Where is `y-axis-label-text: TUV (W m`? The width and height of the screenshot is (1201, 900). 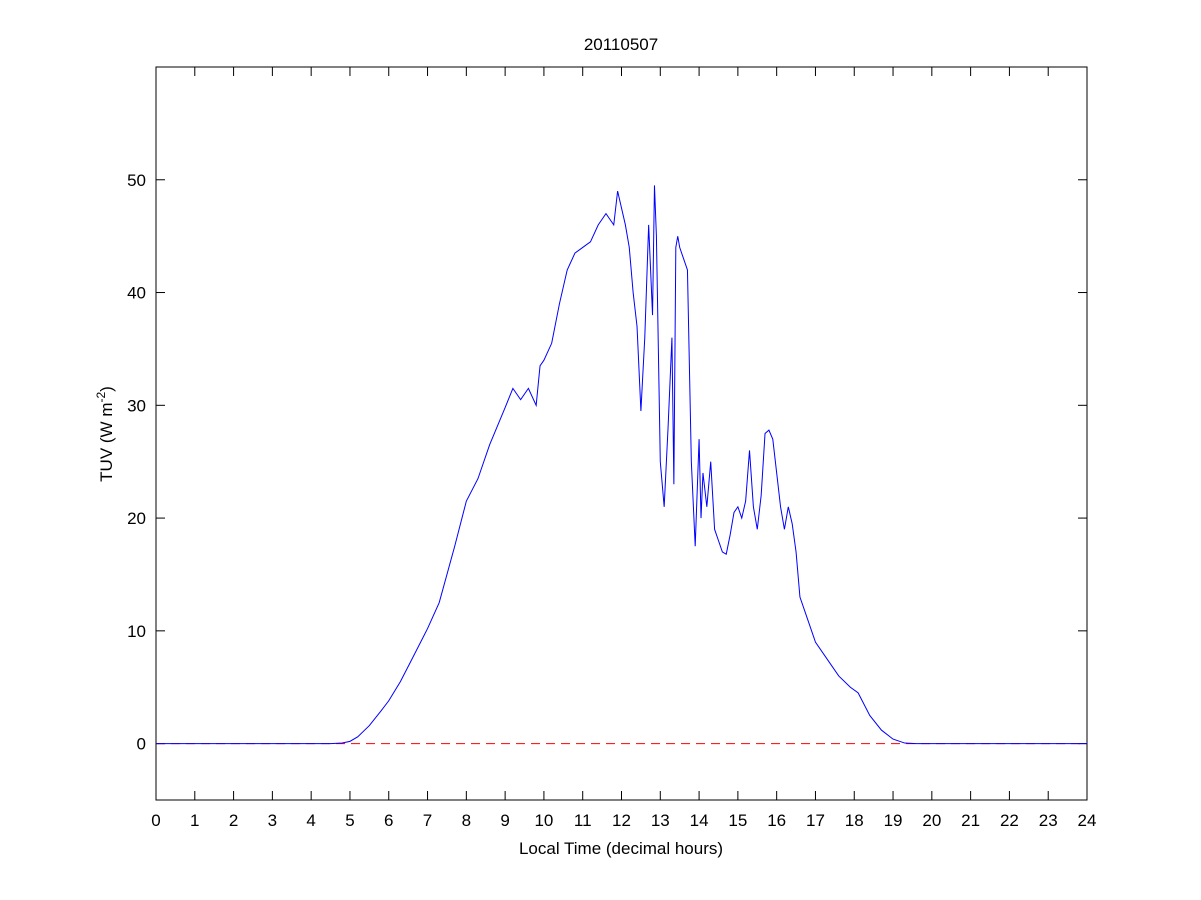 y-axis-label-text: TUV (W m is located at coordinates (106, 442).